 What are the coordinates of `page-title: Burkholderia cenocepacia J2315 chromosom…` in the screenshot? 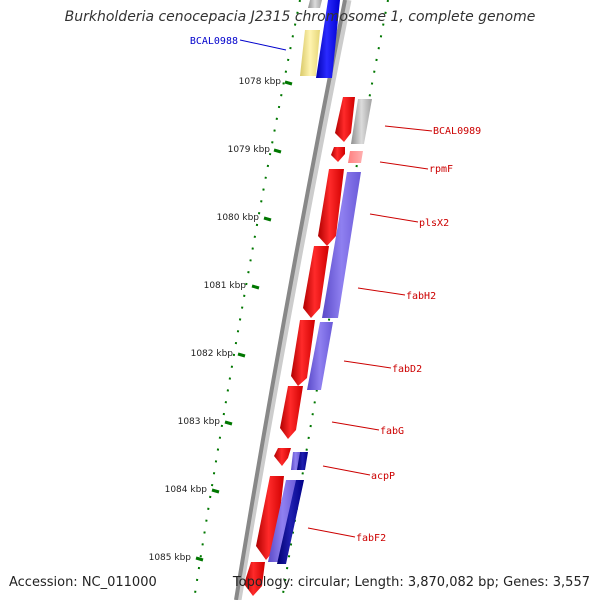 It's located at (300, 17).